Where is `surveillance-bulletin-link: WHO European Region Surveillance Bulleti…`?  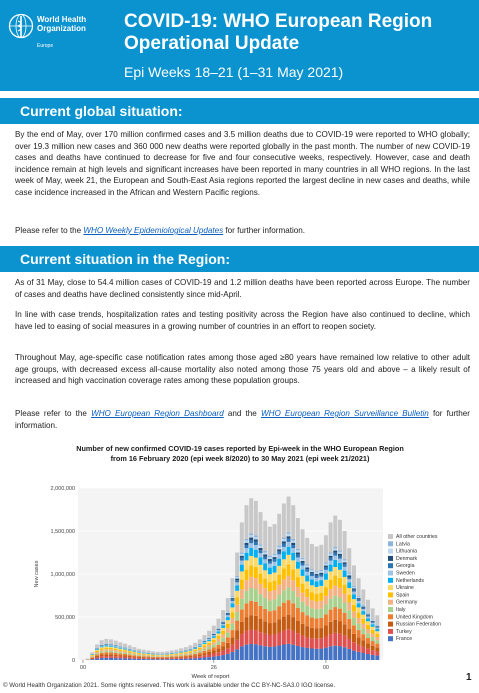 surveillance-bulletin-link: WHO European Region Surveillance Bulleti… is located at coordinates (344, 413).